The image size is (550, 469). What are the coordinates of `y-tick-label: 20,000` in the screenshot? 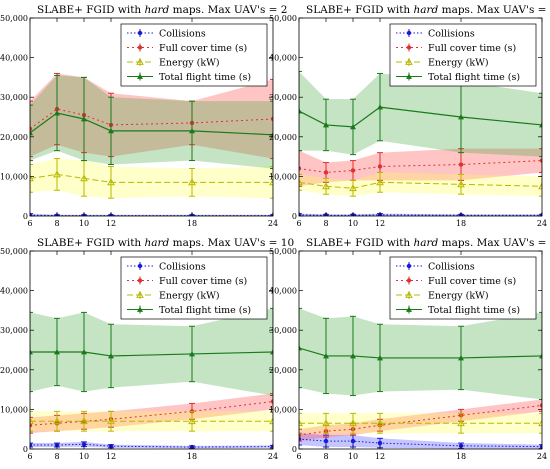 It's located at (283, 137).